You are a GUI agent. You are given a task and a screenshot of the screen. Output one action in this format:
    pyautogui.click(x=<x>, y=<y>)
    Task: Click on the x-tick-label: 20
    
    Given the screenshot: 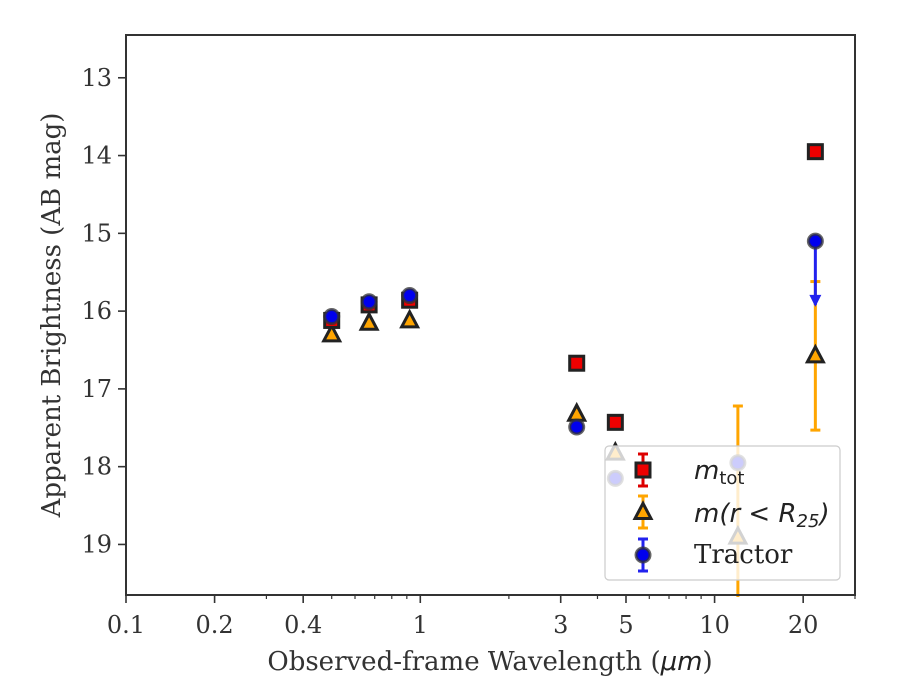 What is the action you would take?
    pyautogui.click(x=803, y=625)
    